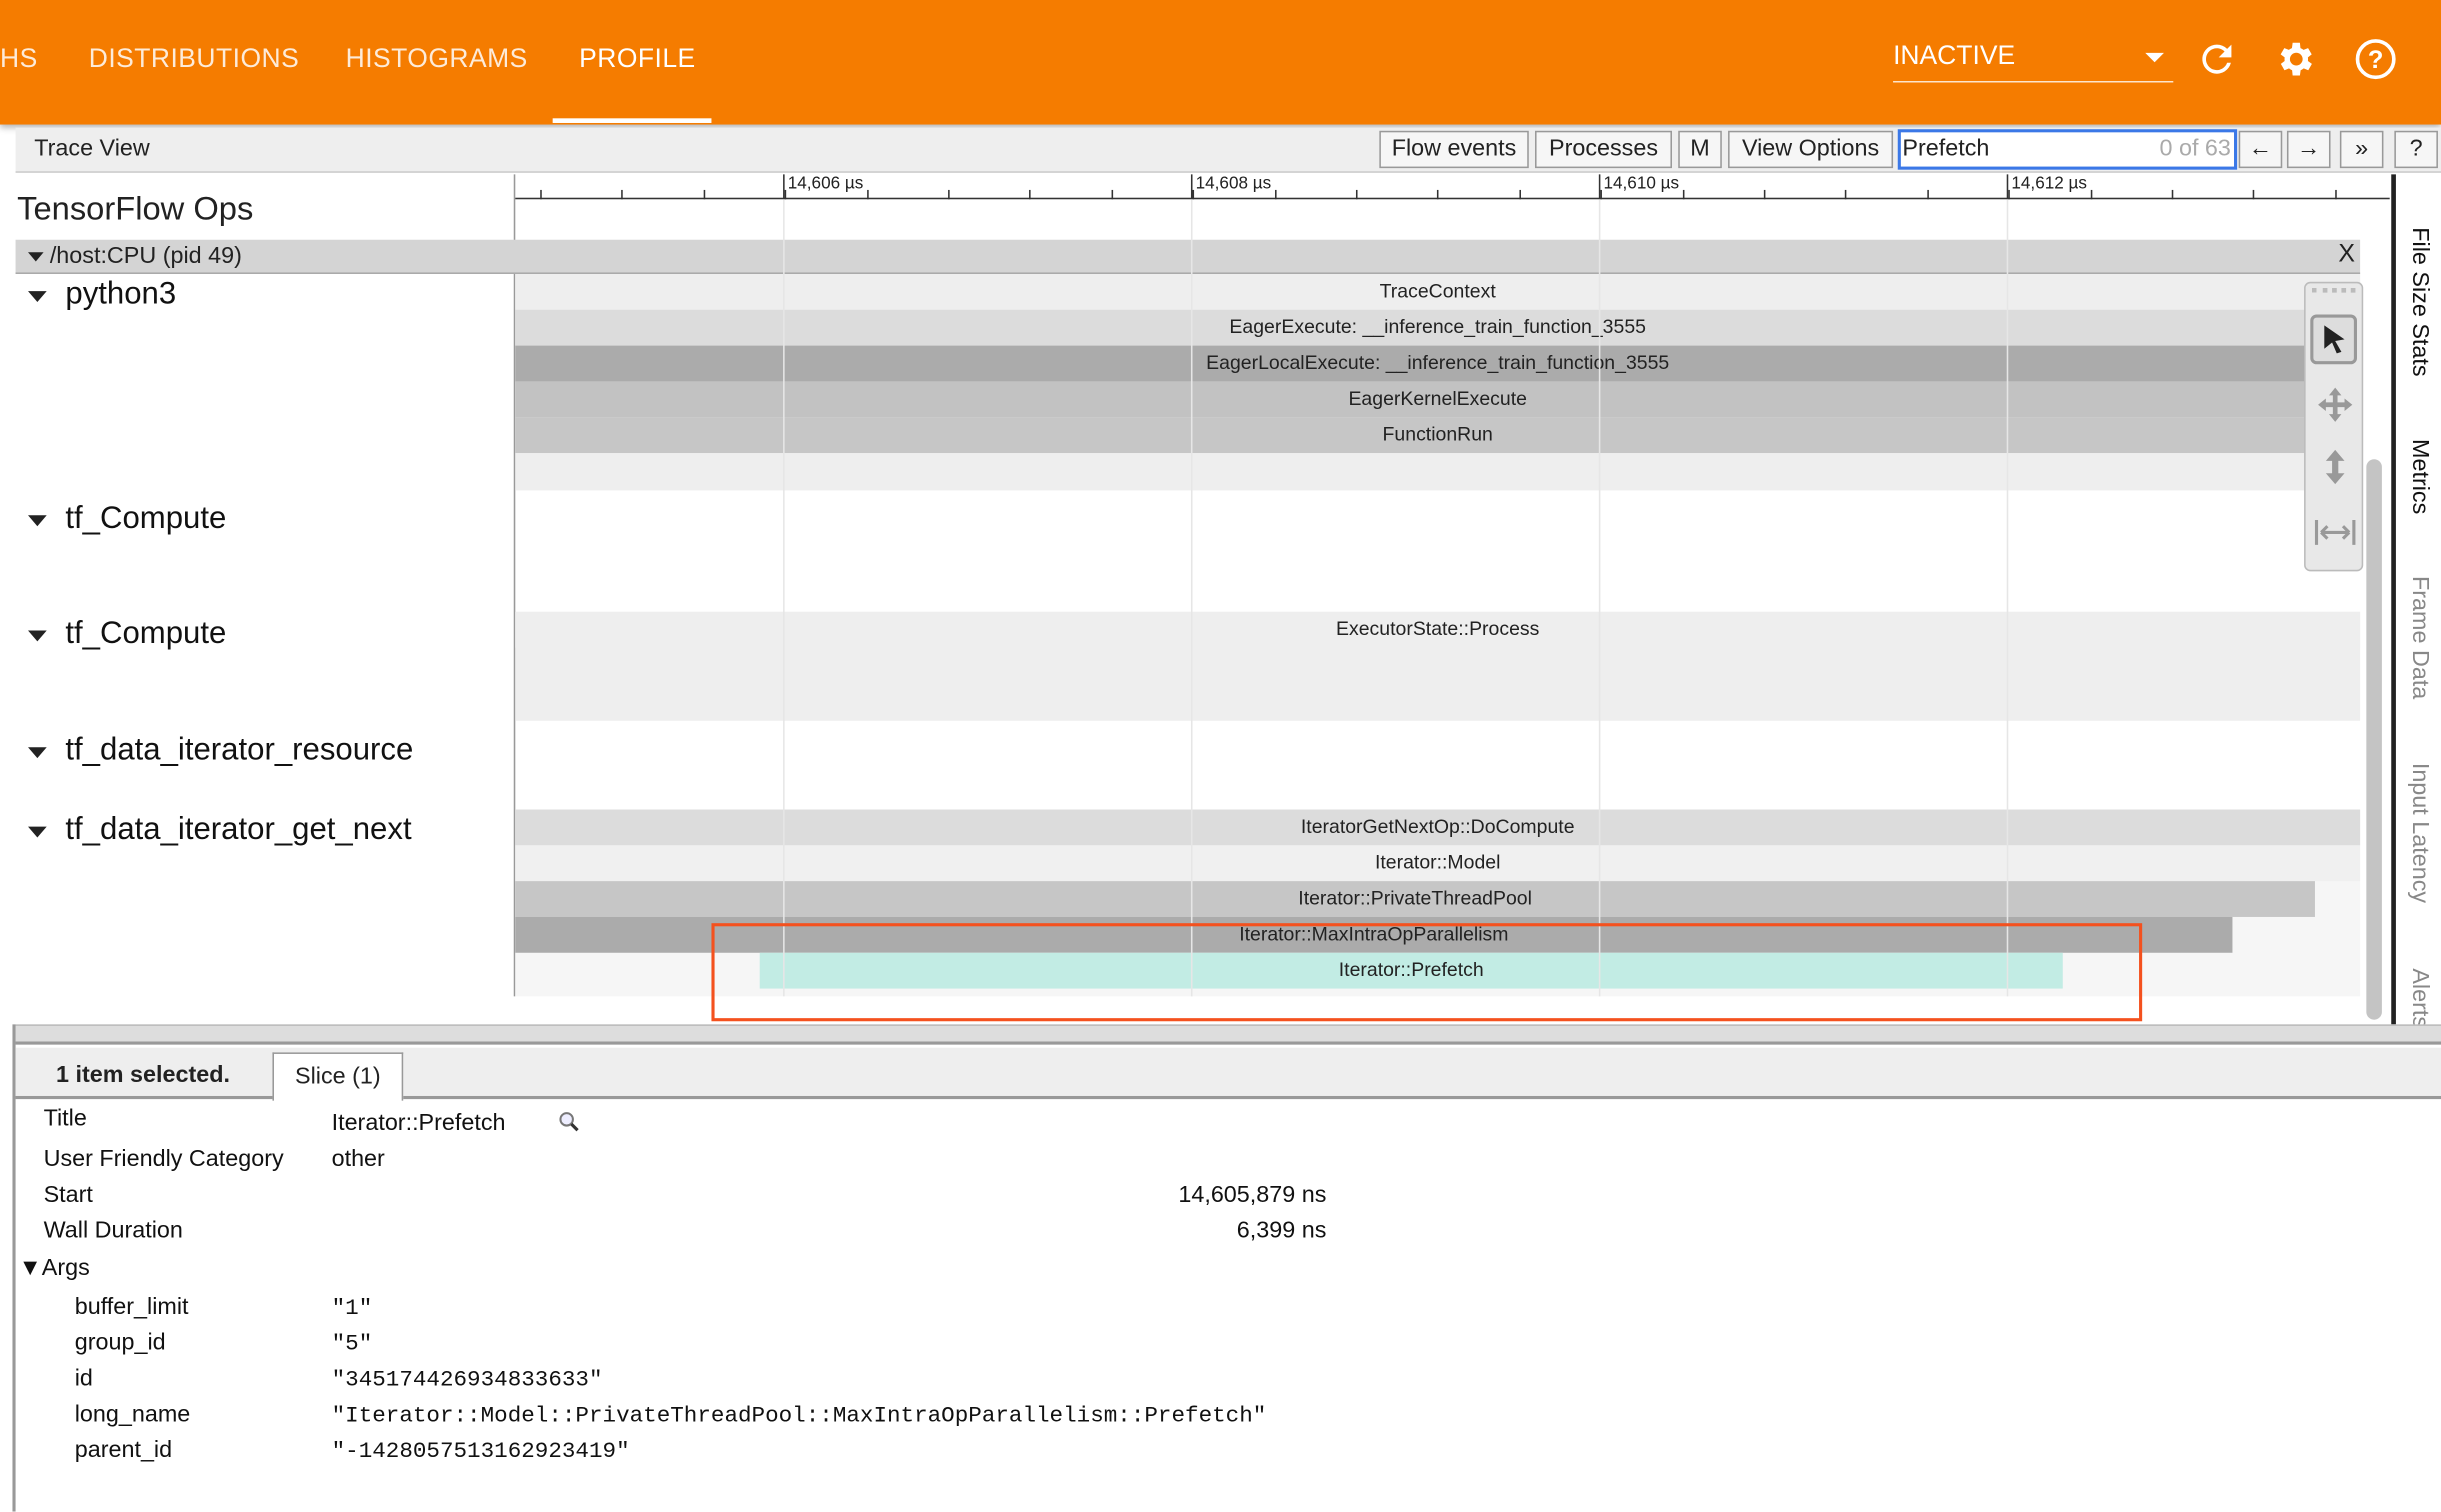 The width and height of the screenshot is (2441, 1512). I want to click on search-input: Prefetch 0 of 63, so click(2067, 149).